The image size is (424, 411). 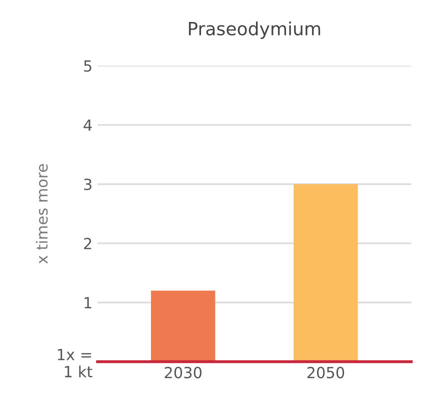 I want to click on y-tick-label: 5, so click(x=88, y=66).